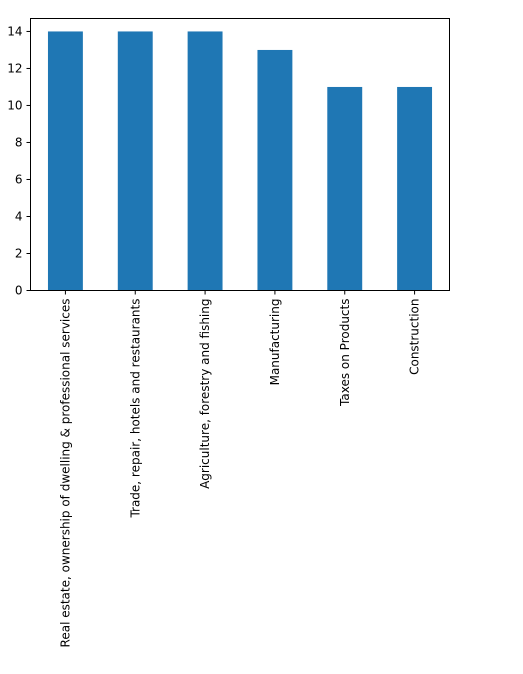 The image size is (523, 674). What do you see at coordinates (415, 337) in the screenshot?
I see `x-tick-label: Construction` at bounding box center [415, 337].